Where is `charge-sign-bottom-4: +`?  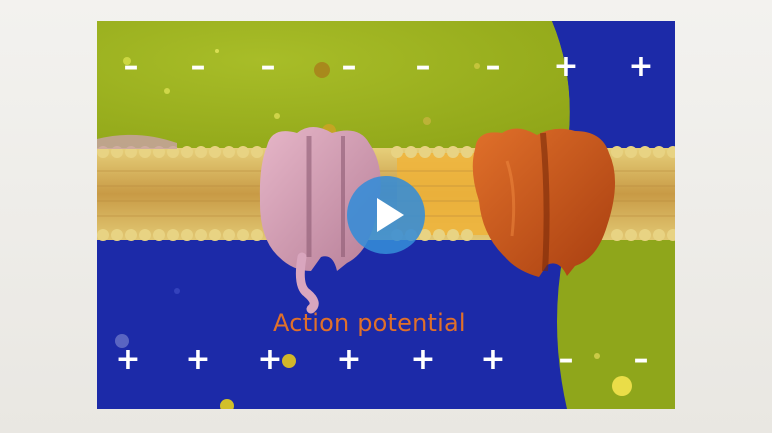 charge-sign-bottom-4: + is located at coordinates (349, 359).